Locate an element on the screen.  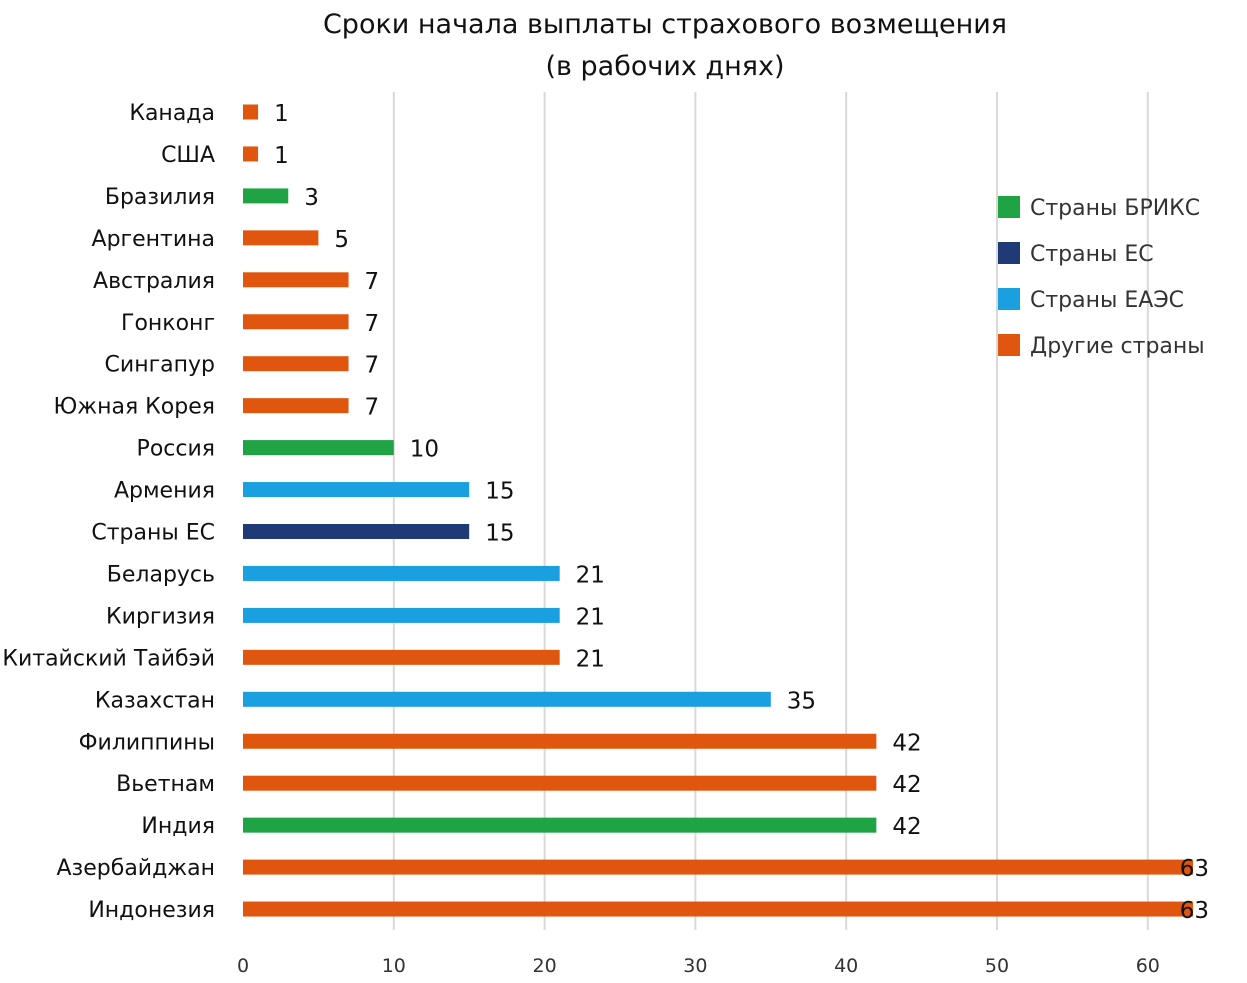
category-label-17: Индия is located at coordinates (178, 826).